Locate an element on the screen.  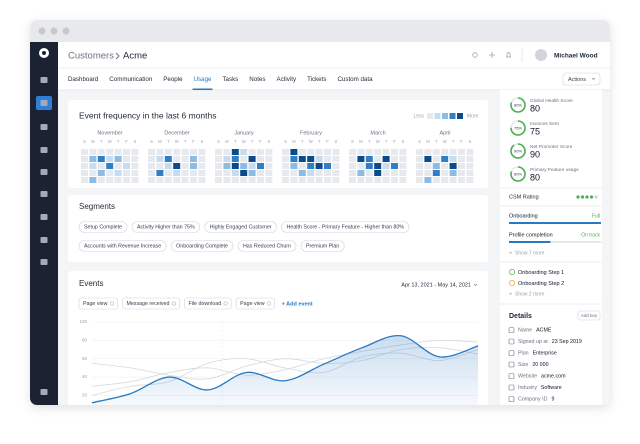
card-title: Segments is located at coordinates (97, 206).